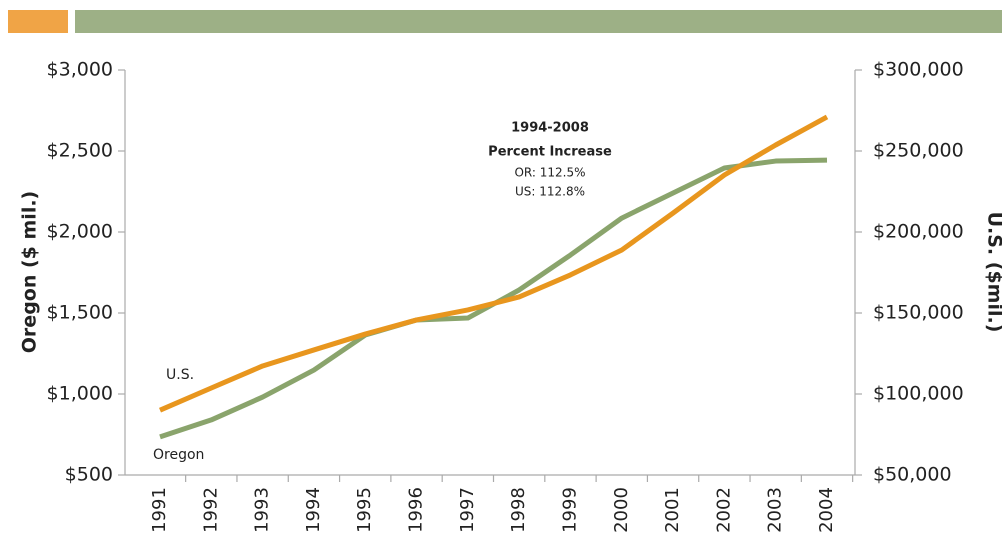  Describe the element at coordinates (38, 21) in the screenshot. I see `accent-block` at that location.